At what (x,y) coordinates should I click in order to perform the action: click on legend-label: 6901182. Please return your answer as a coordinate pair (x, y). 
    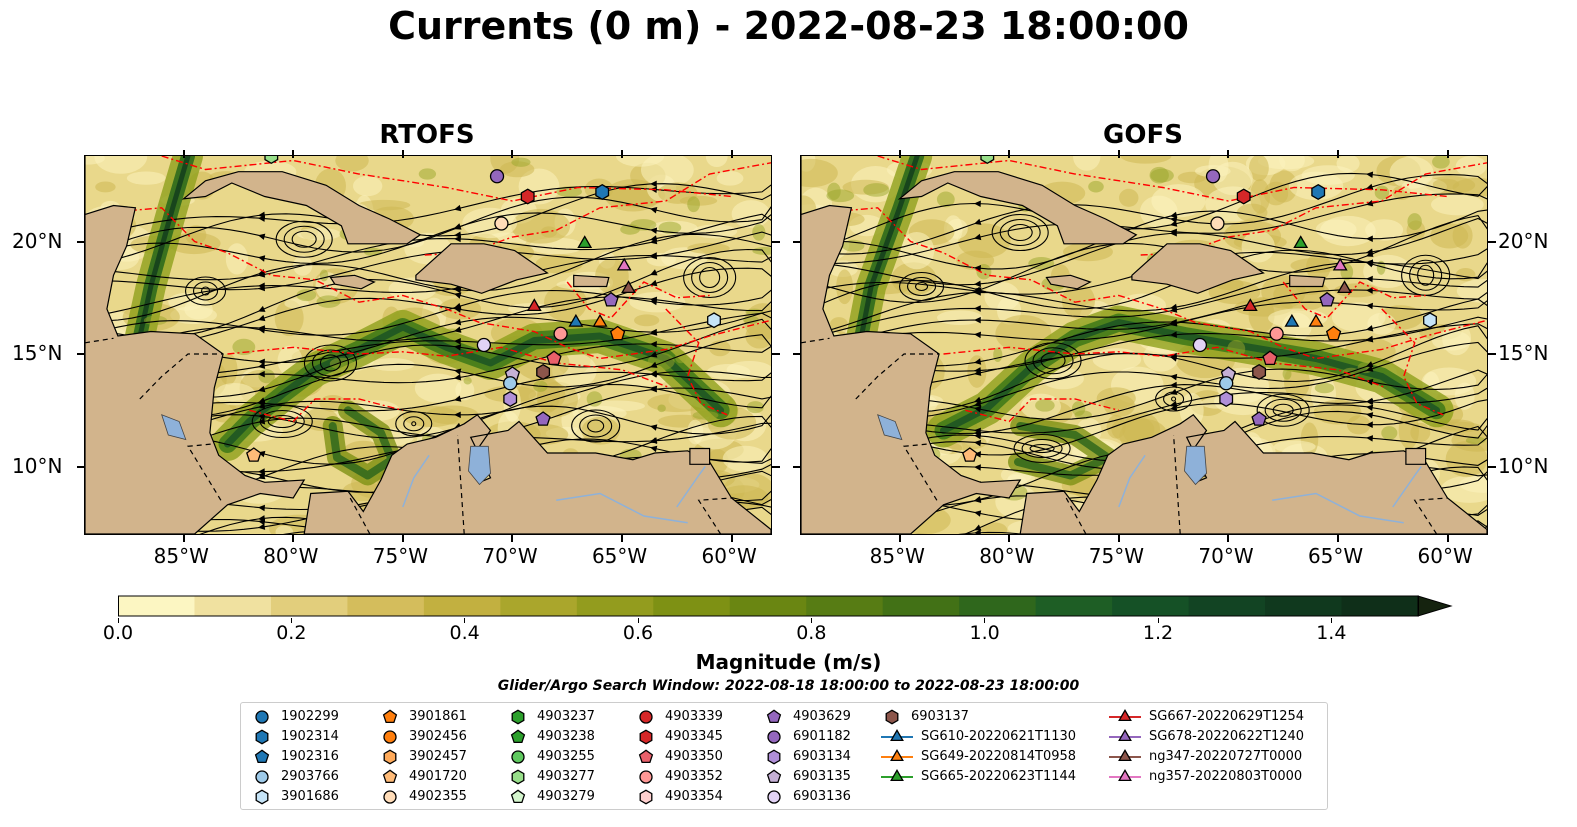
    Looking at the image, I should click on (822, 736).